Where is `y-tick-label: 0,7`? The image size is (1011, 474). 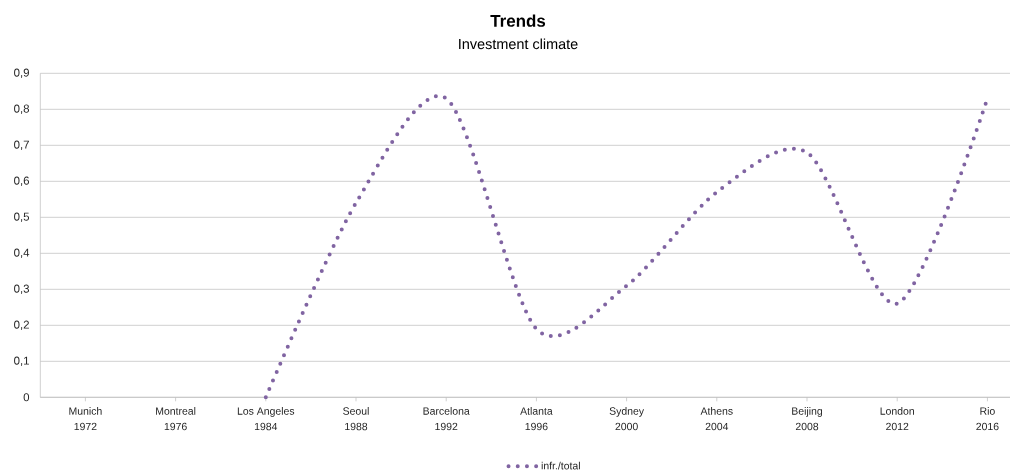 y-tick-label: 0,7 is located at coordinates (21, 145).